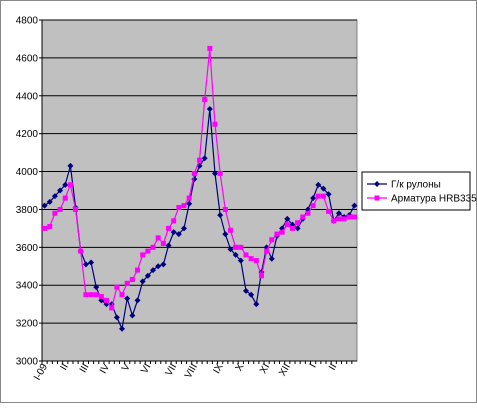  Describe the element at coordinates (172, 370) in the screenshot. I see `x-tick-label: VII` at that location.